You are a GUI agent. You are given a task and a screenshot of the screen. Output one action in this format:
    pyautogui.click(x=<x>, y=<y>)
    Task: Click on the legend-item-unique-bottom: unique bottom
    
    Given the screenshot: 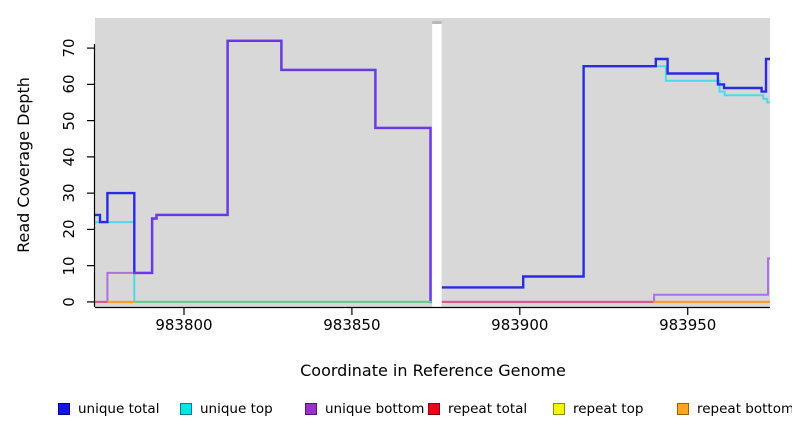 What is the action you would take?
    pyautogui.click(x=364, y=409)
    